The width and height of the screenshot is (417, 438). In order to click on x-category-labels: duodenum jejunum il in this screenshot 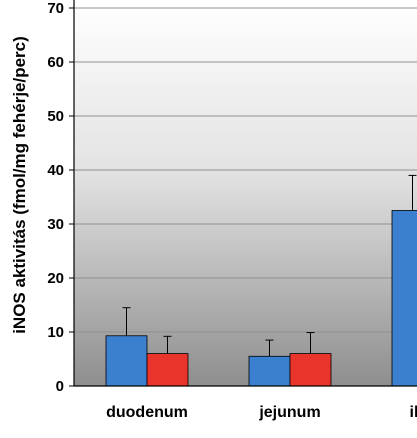, I will do `click(261, 412)`.